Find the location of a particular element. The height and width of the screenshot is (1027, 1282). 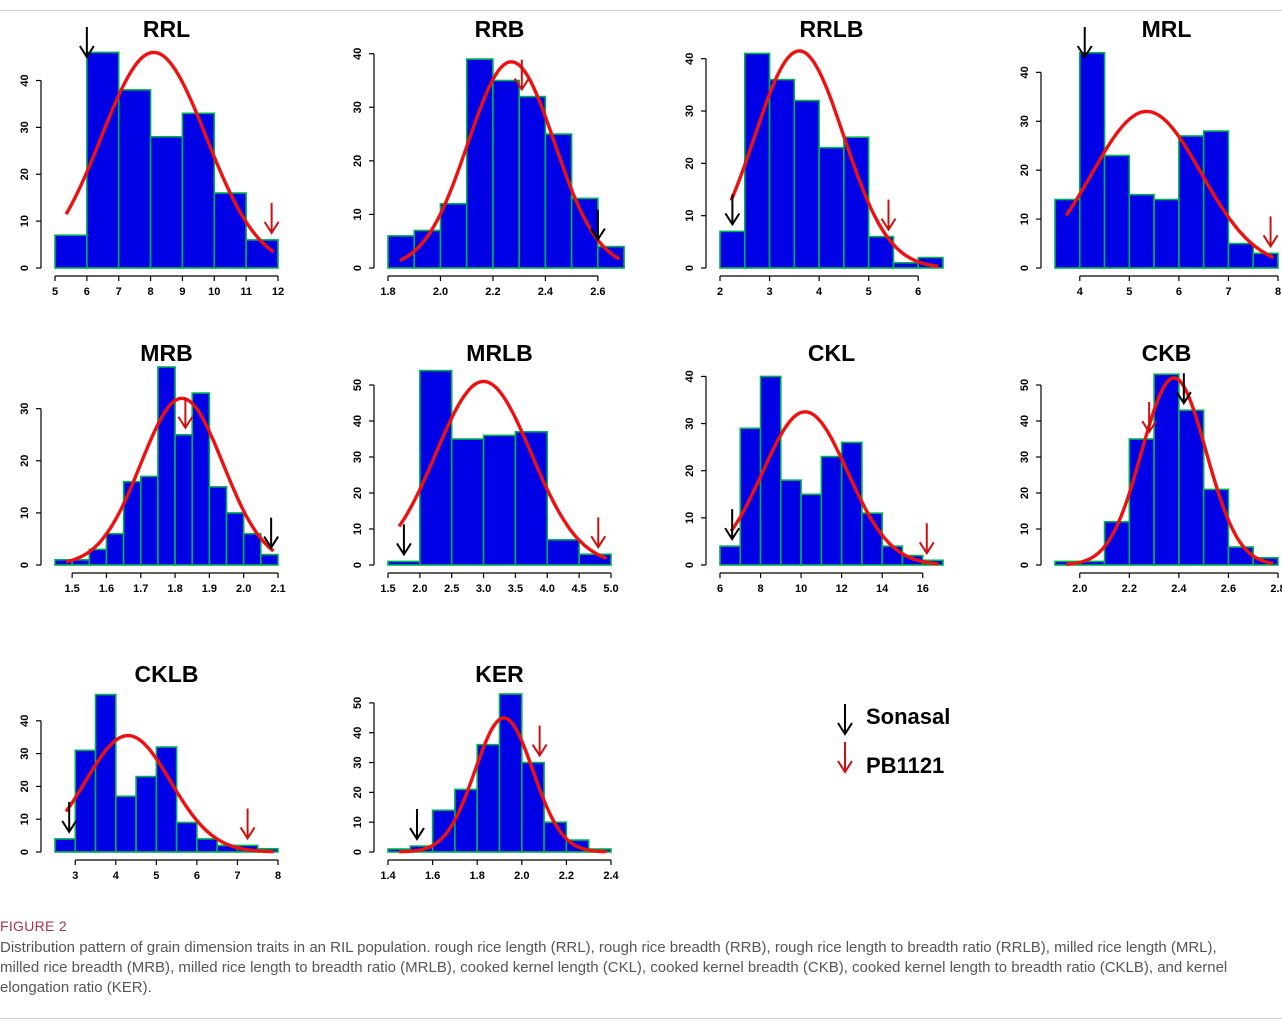

panel-title-rrl: RRL is located at coordinates (166, 29).